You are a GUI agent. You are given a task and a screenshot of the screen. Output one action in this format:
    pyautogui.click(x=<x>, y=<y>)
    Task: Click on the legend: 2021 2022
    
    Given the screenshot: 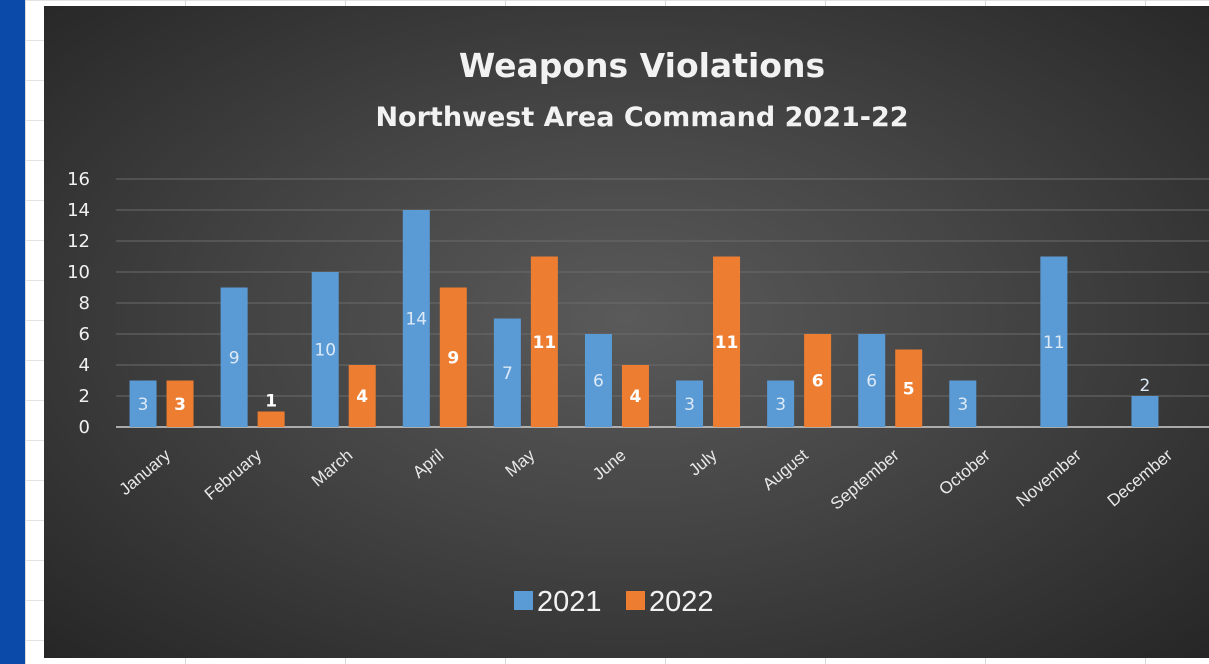 What is the action you would take?
    pyautogui.click(x=614, y=602)
    